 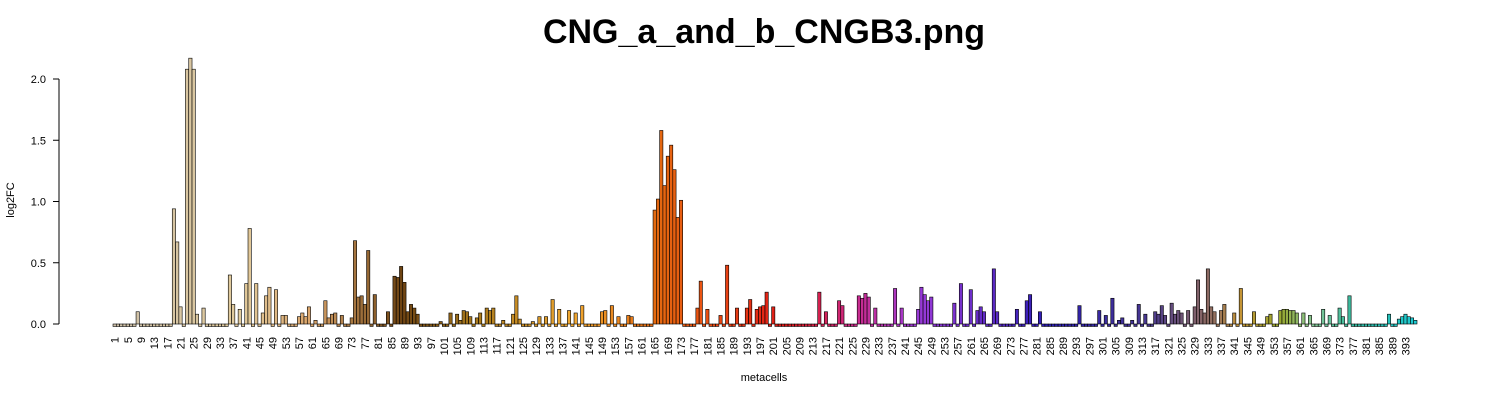 I want to click on x-tick-label: 165, so click(x=656, y=346).